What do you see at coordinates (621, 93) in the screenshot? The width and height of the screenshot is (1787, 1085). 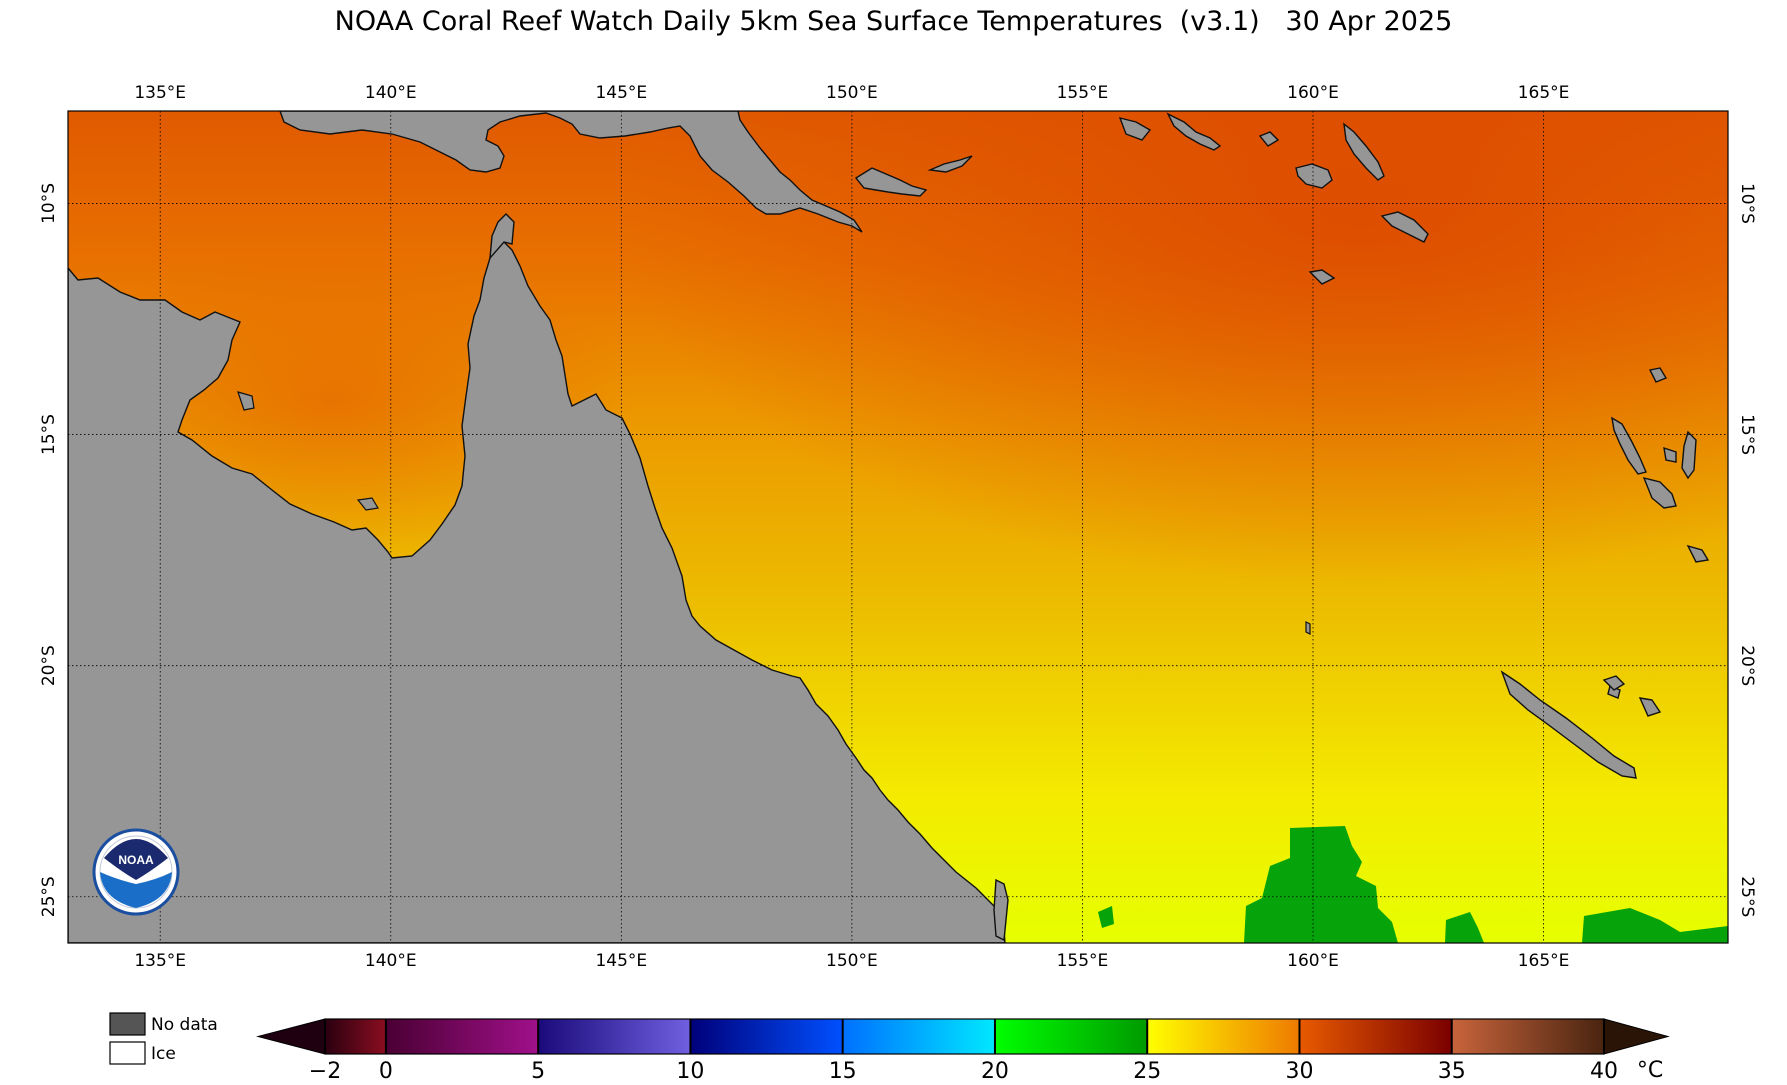 I see `lon-tick-label-top: 145°E` at bounding box center [621, 93].